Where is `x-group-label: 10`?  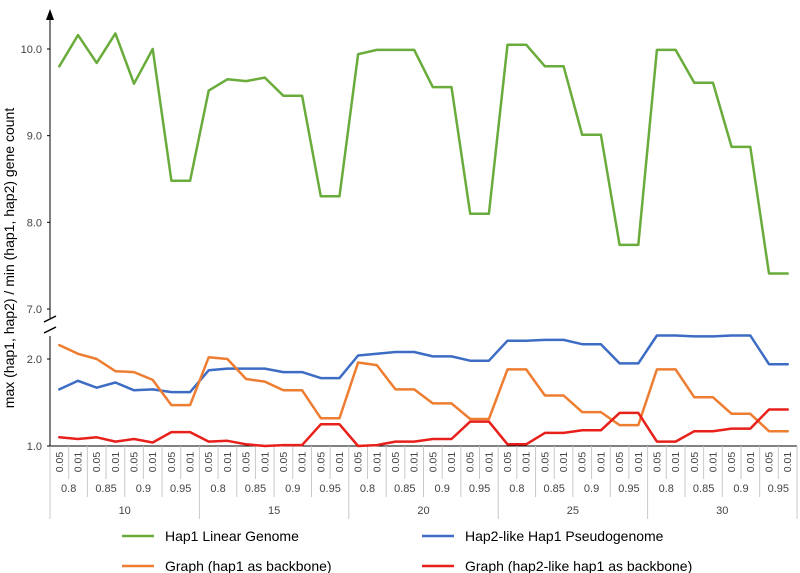
x-group-label: 10 is located at coordinates (125, 511).